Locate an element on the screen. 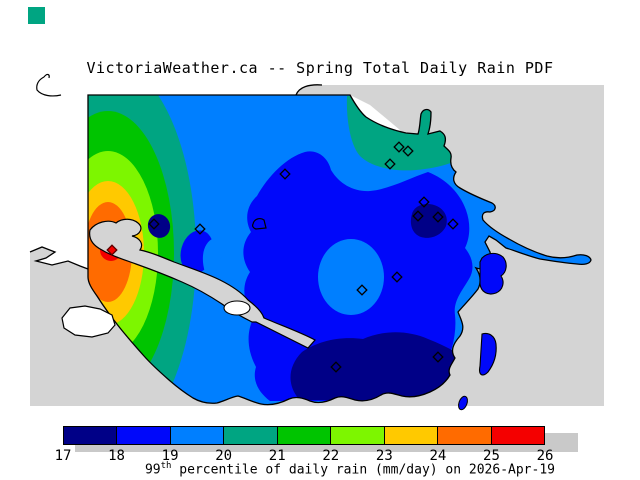  colorbar-tick-label: 18 is located at coordinates (116, 456).